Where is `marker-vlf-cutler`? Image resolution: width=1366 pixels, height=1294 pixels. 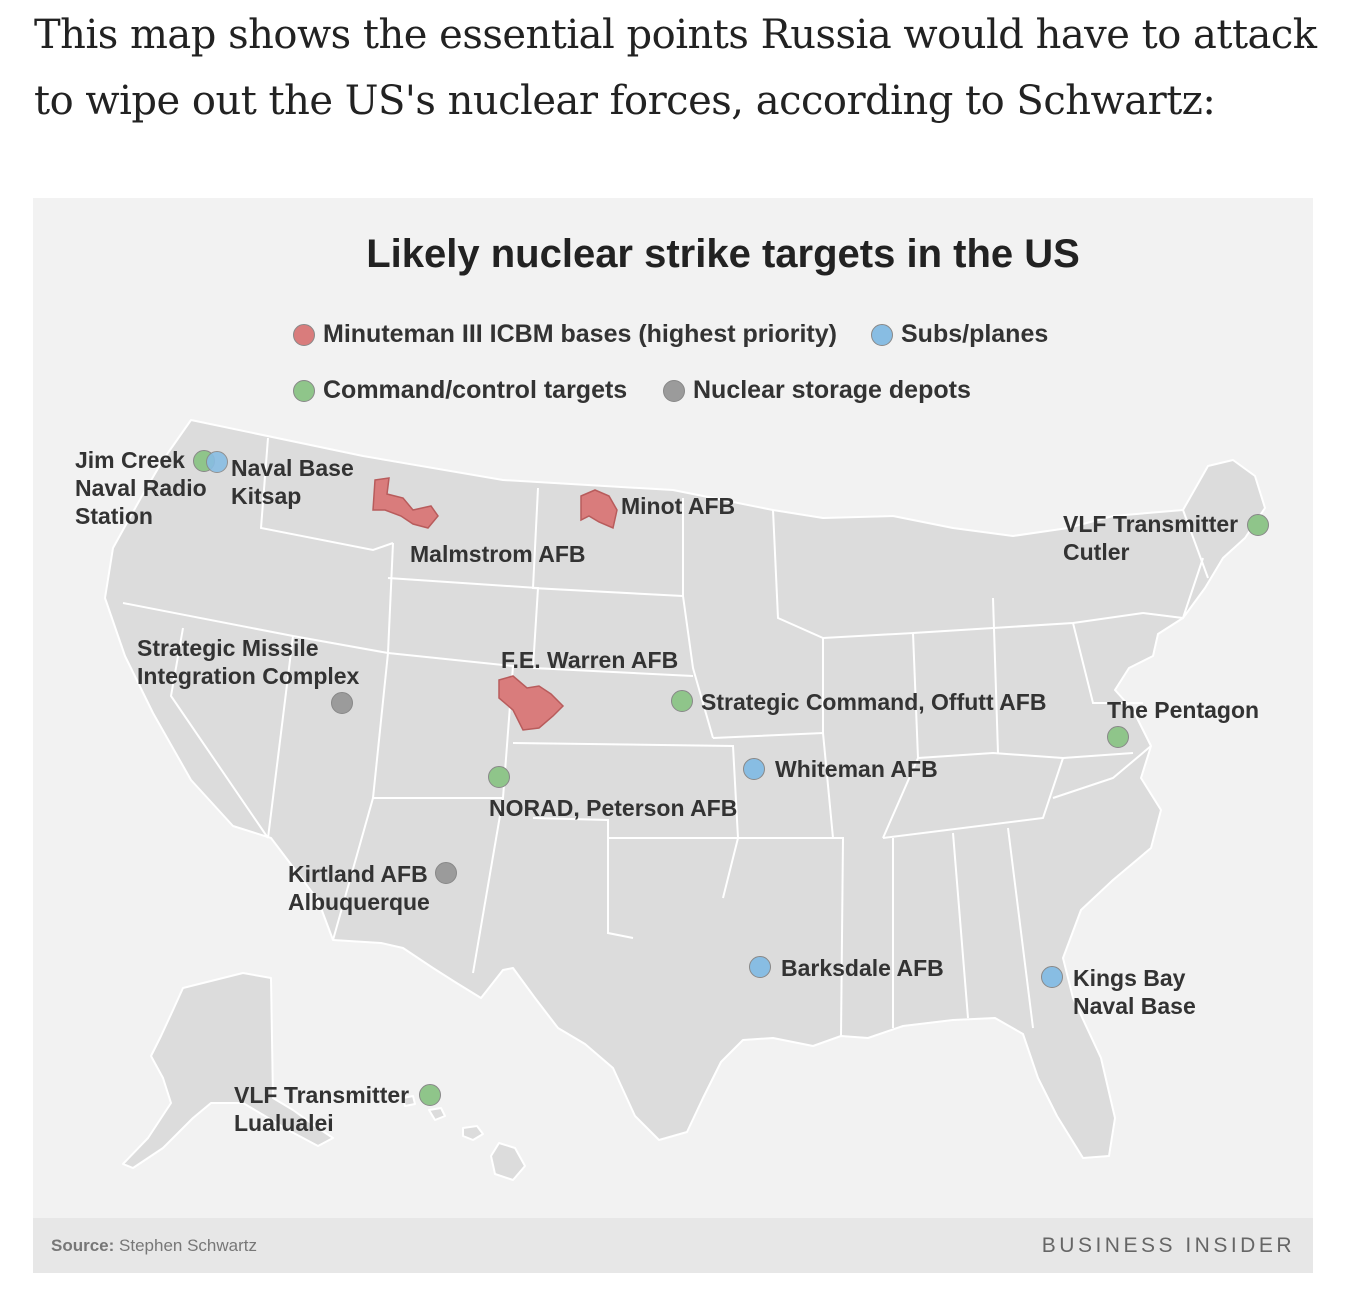 marker-vlf-cutler is located at coordinates (1258, 525).